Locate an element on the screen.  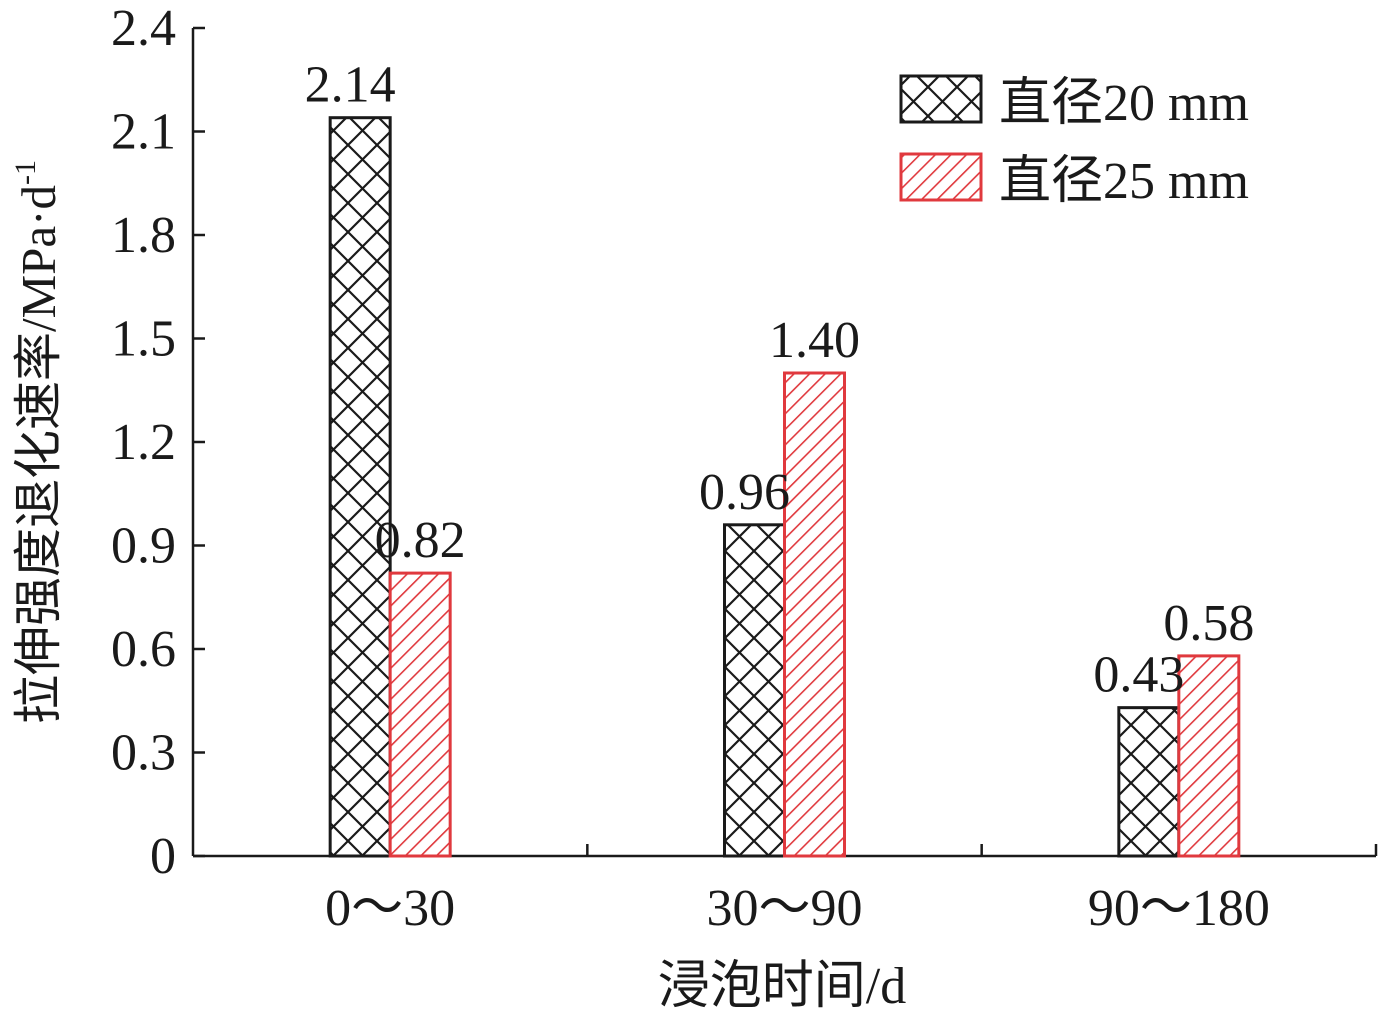
legend-item-series-2: 直径25 mm is located at coordinates (1074, 181).